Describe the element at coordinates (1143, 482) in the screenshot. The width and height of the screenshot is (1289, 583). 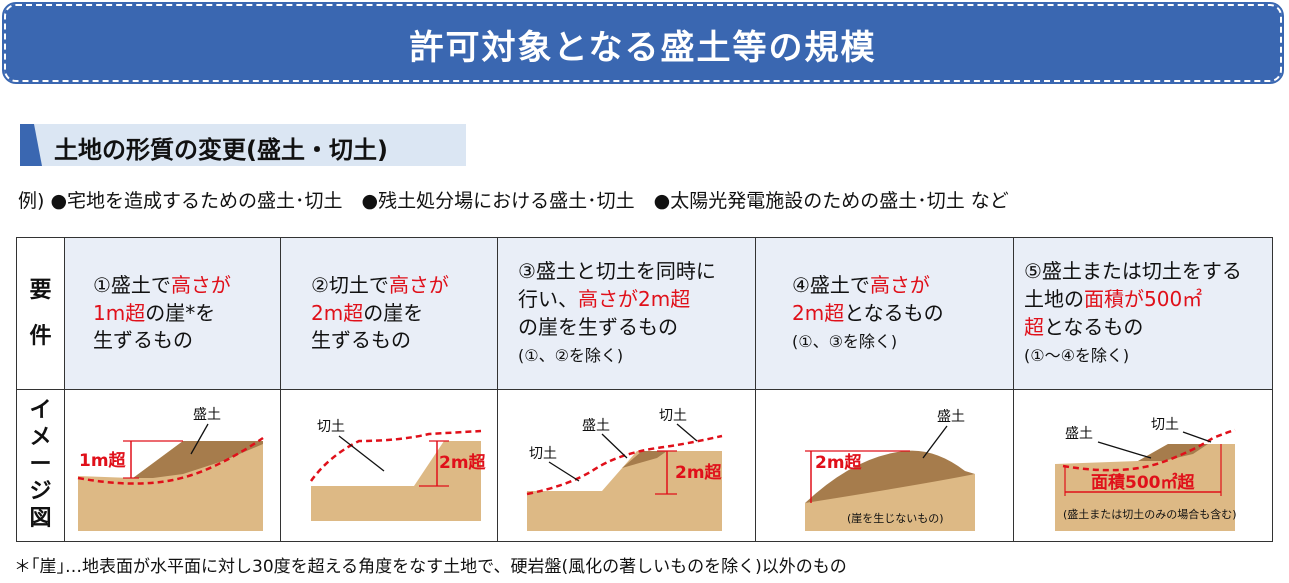
I see `area-label: 面積500㎡超` at that location.